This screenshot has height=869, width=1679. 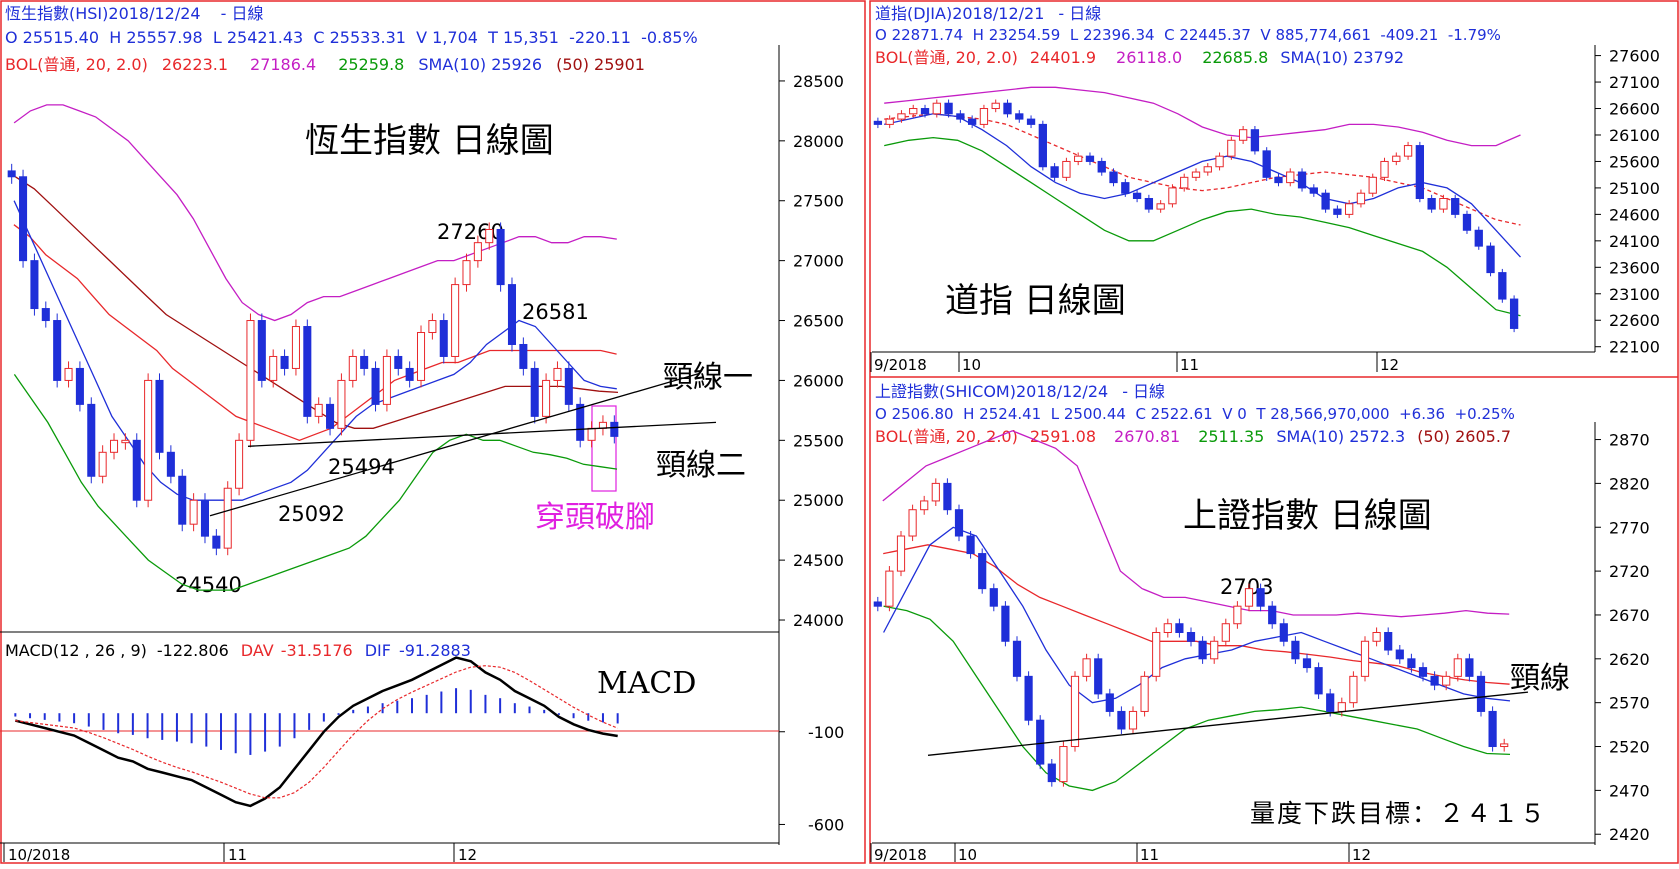 I want to click on sse-neckline, so click(x=1228, y=723).